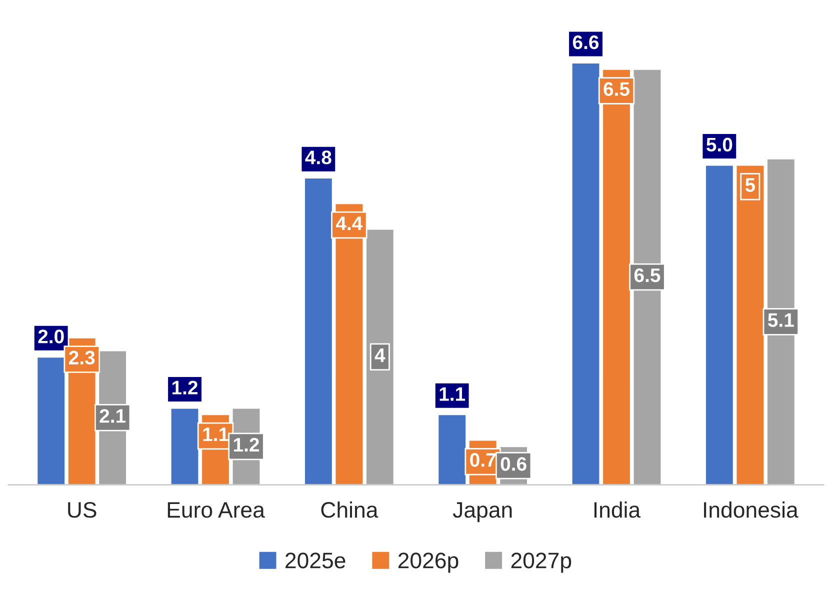  What do you see at coordinates (719, 145) in the screenshot?
I see `data-label: 5.0` at bounding box center [719, 145].